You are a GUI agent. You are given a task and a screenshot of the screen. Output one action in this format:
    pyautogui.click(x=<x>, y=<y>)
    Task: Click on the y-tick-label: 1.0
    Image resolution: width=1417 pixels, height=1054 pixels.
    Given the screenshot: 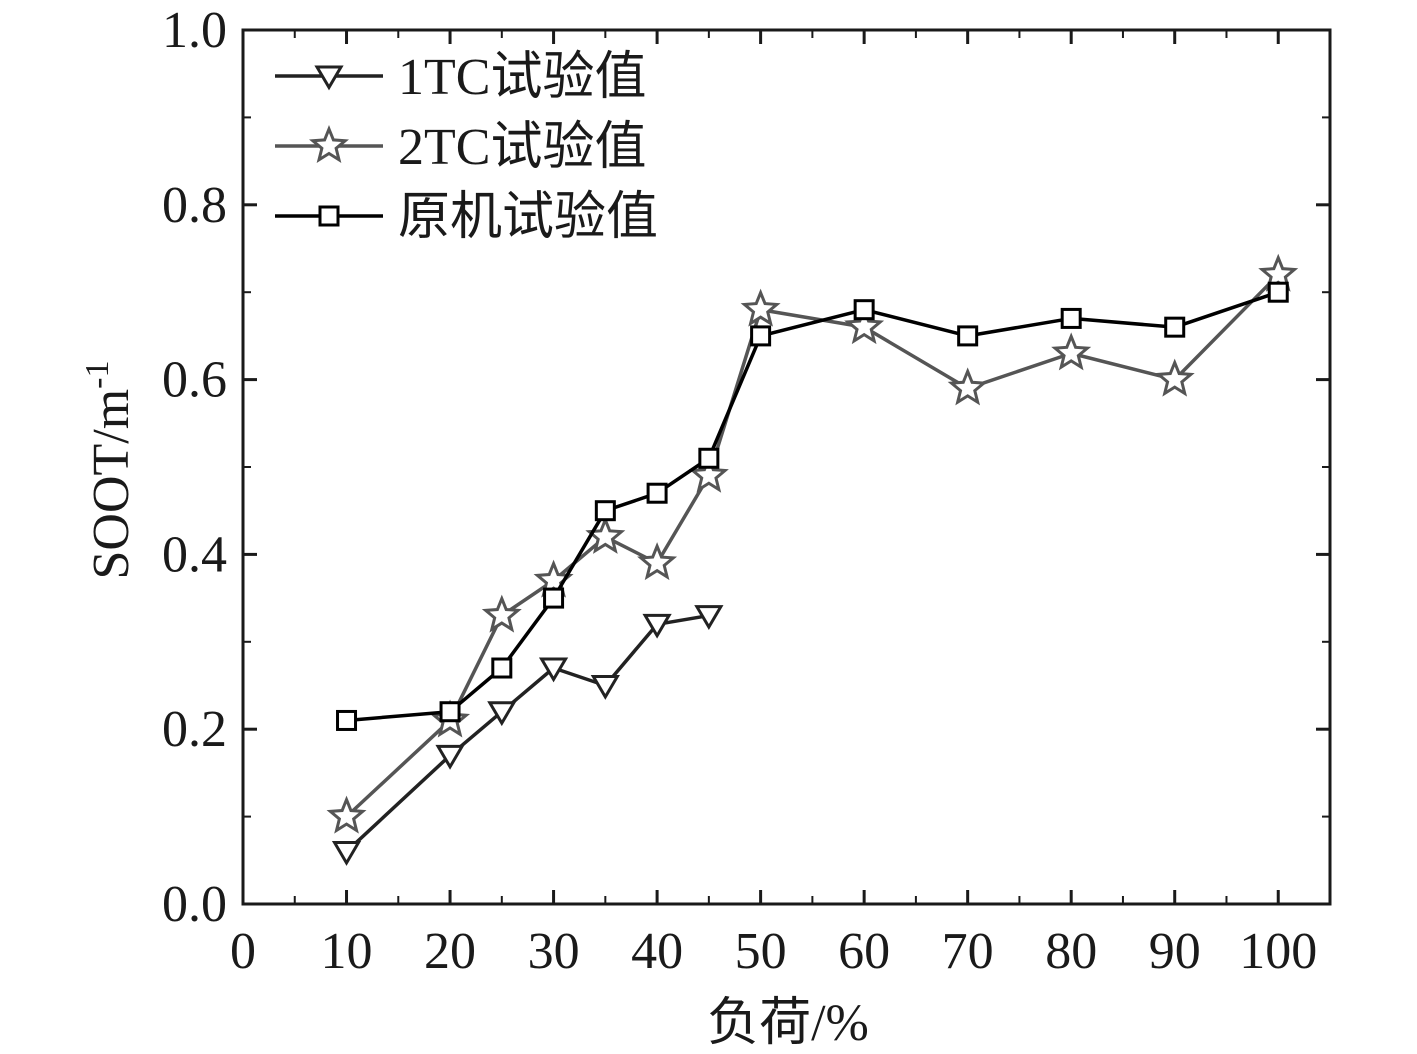 What is the action you would take?
    pyautogui.click(x=194, y=30)
    